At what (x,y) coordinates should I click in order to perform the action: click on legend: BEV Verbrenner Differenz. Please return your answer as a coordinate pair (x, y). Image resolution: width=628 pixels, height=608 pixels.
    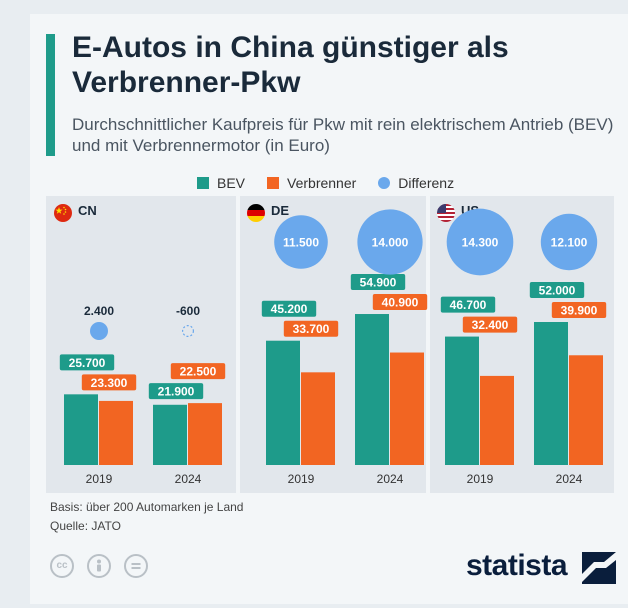
    Looking at the image, I should click on (336, 183).